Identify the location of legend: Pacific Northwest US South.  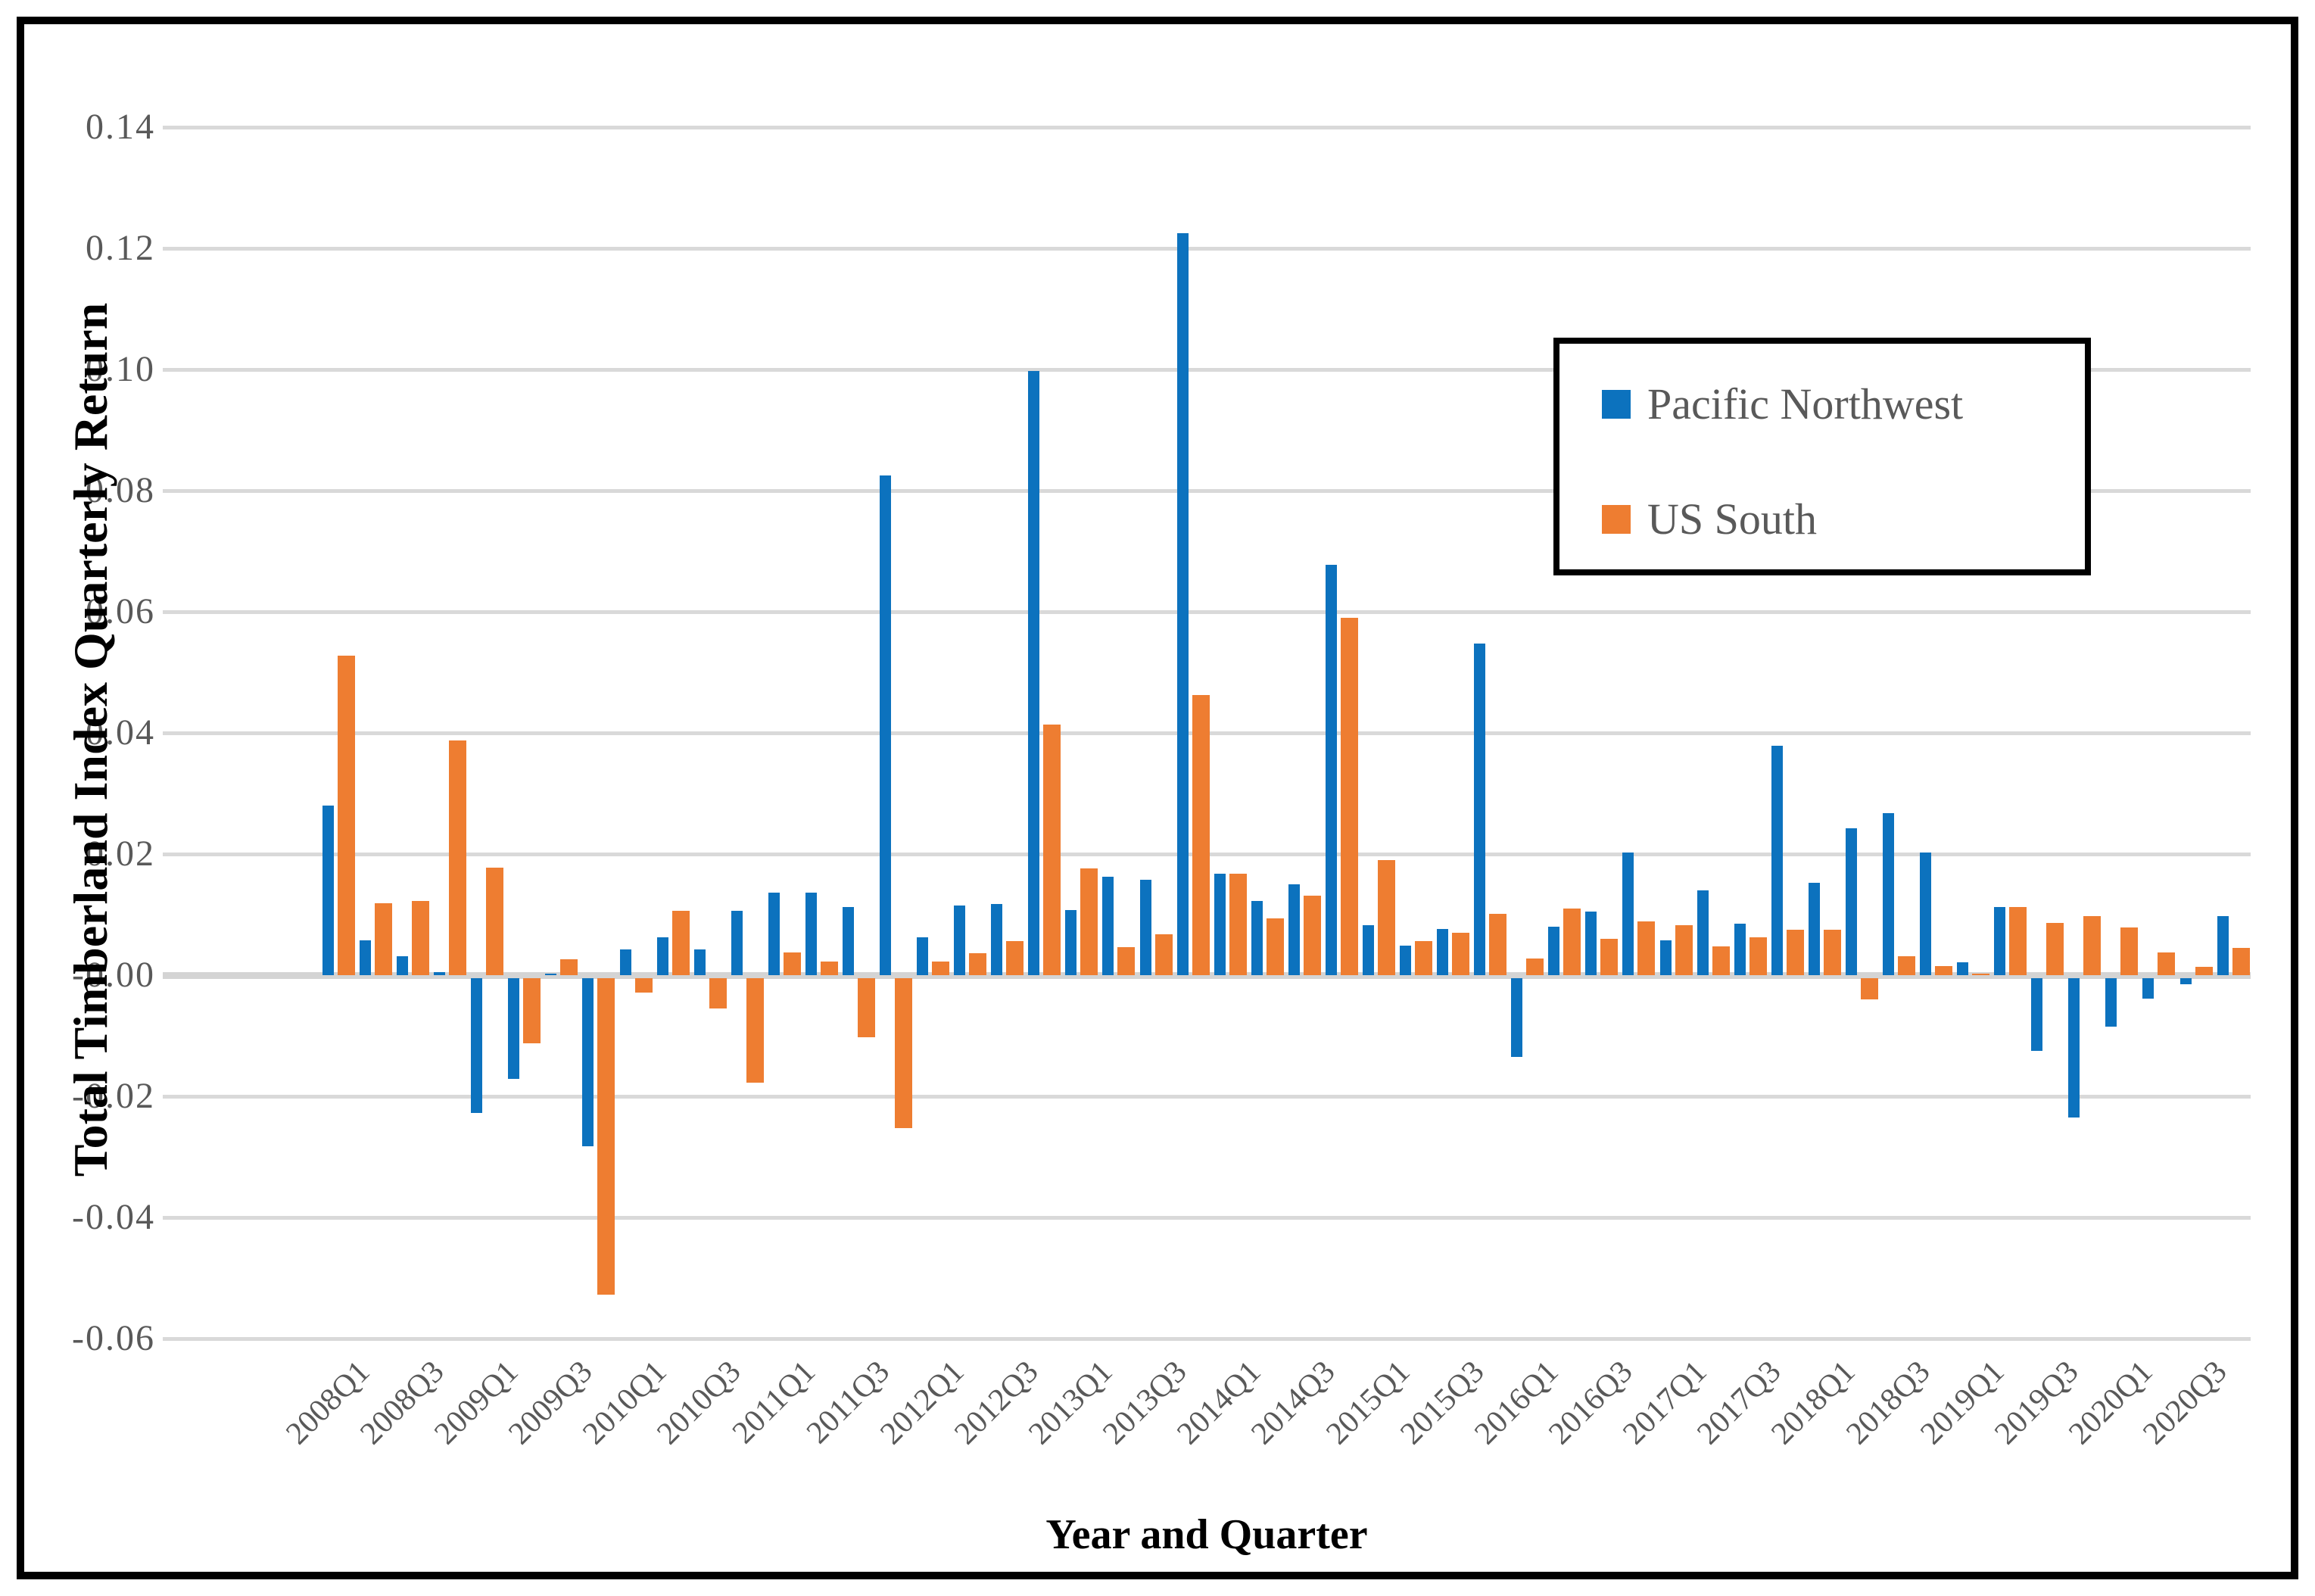
(1822, 456).